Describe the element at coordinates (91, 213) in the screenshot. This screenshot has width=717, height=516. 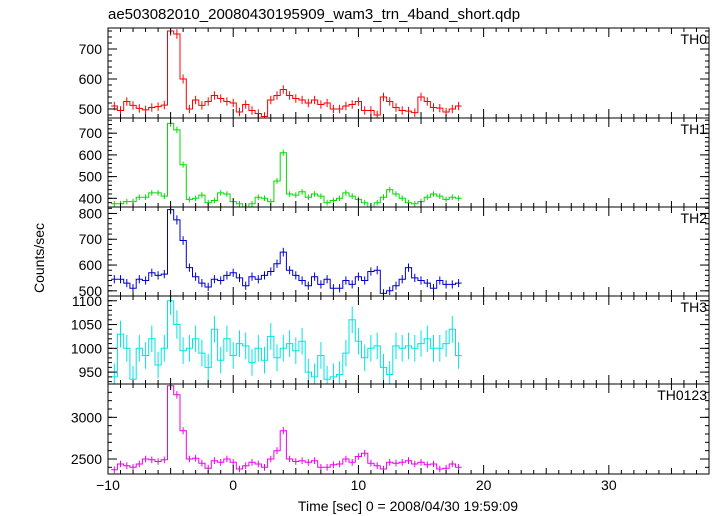
I see `y-tick-label: 800` at that location.